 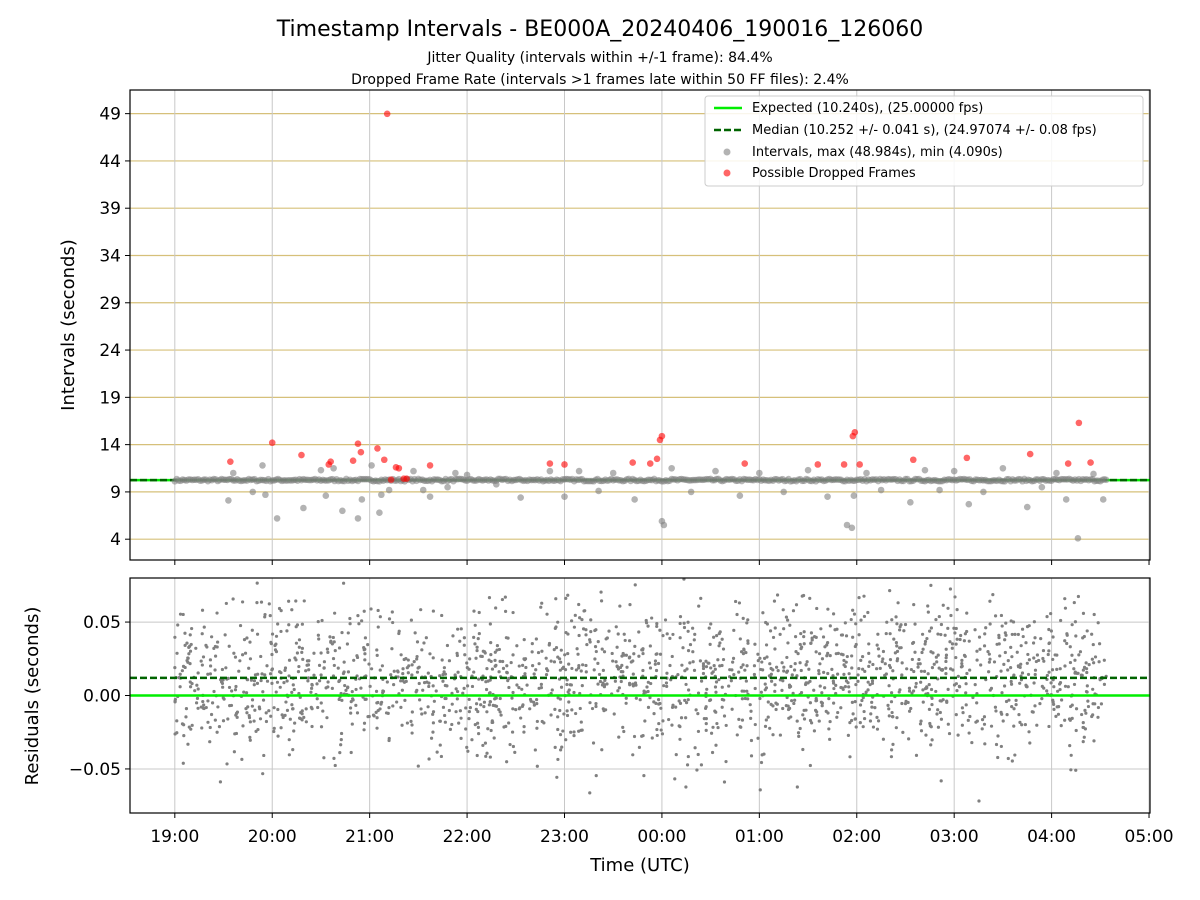 What do you see at coordinates (110, 209) in the screenshot?
I see `top-y-tick-label: 39` at bounding box center [110, 209].